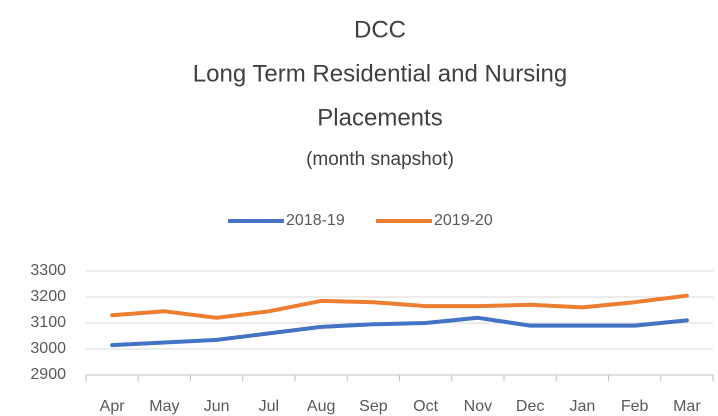 The height and width of the screenshot is (416, 718). I want to click on x-tick-label: Nov, so click(478, 406).